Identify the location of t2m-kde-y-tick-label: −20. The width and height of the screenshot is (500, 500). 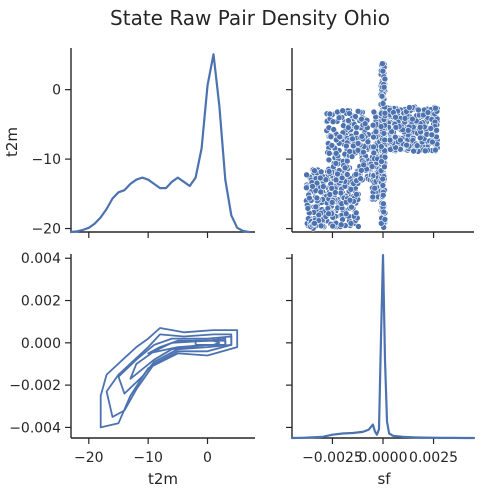
(46, 230).